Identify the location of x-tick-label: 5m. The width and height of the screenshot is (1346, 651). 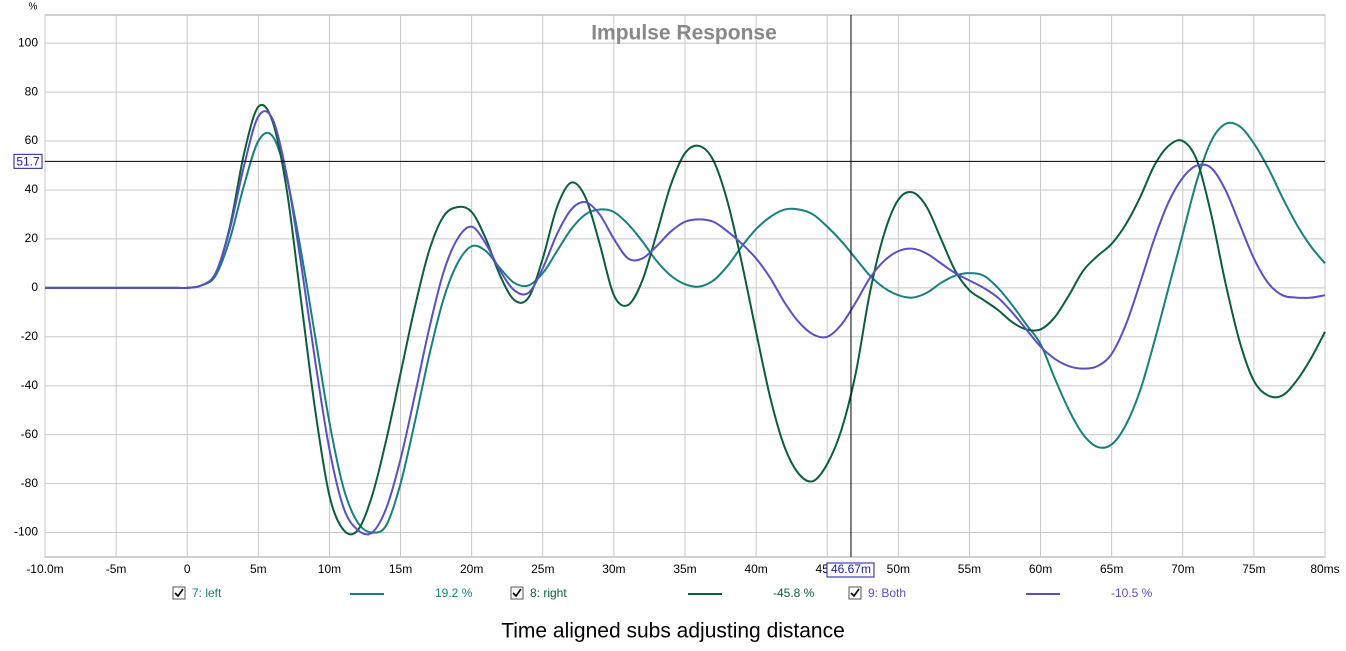
(258, 569).